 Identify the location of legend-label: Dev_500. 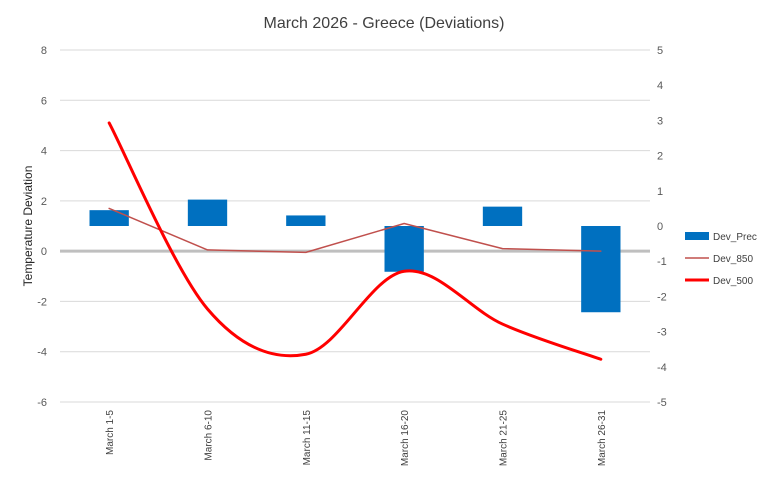
(733, 281).